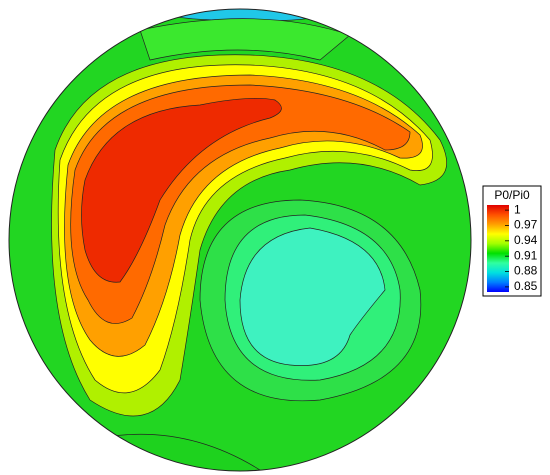 The height and width of the screenshot is (475, 550). Describe the element at coordinates (526, 240) in the screenshot. I see `colorbar-tick-label: 0.94` at that location.